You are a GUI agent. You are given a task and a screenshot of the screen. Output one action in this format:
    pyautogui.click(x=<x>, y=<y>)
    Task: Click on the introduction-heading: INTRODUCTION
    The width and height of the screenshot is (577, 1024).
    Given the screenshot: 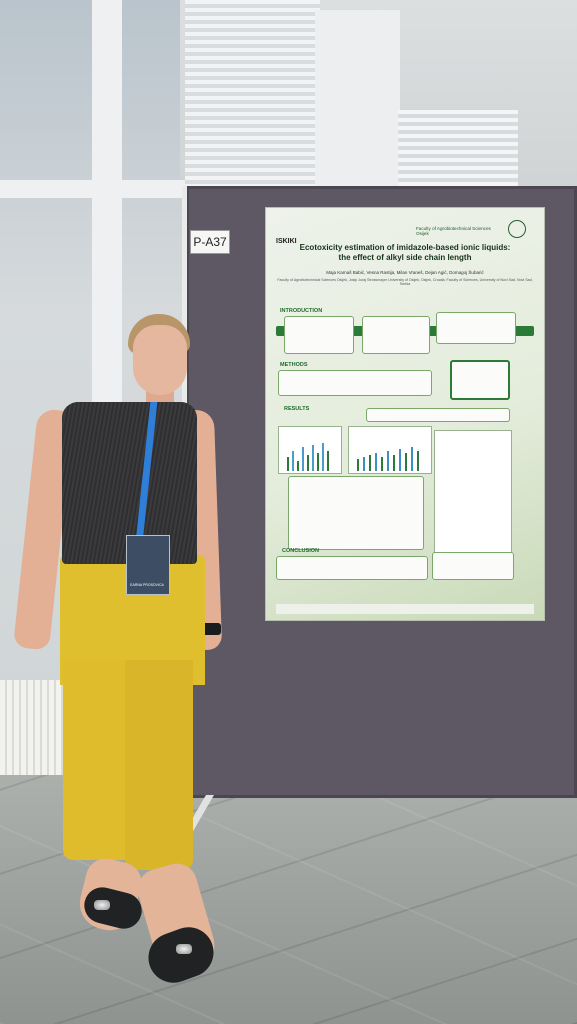 What is the action you would take?
    pyautogui.click(x=301, y=311)
    